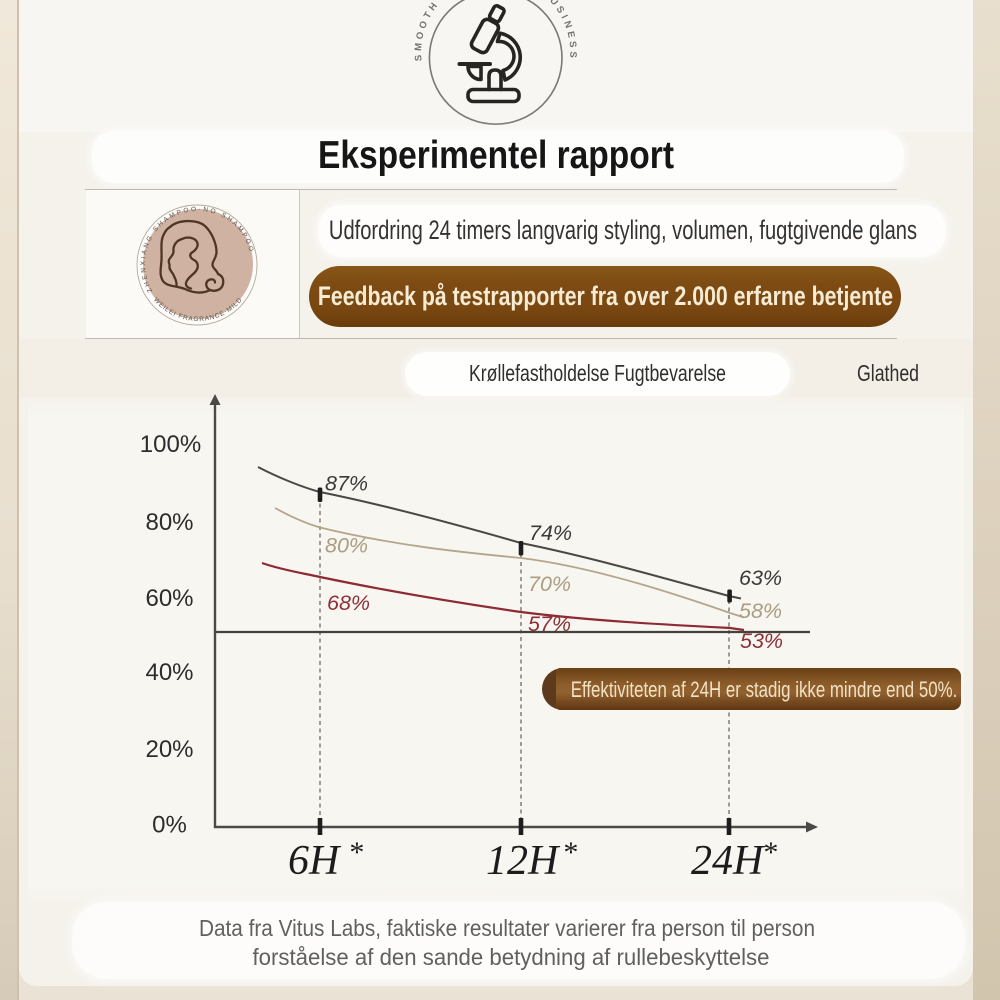  I want to click on svg-text: 74%, so click(550, 533).